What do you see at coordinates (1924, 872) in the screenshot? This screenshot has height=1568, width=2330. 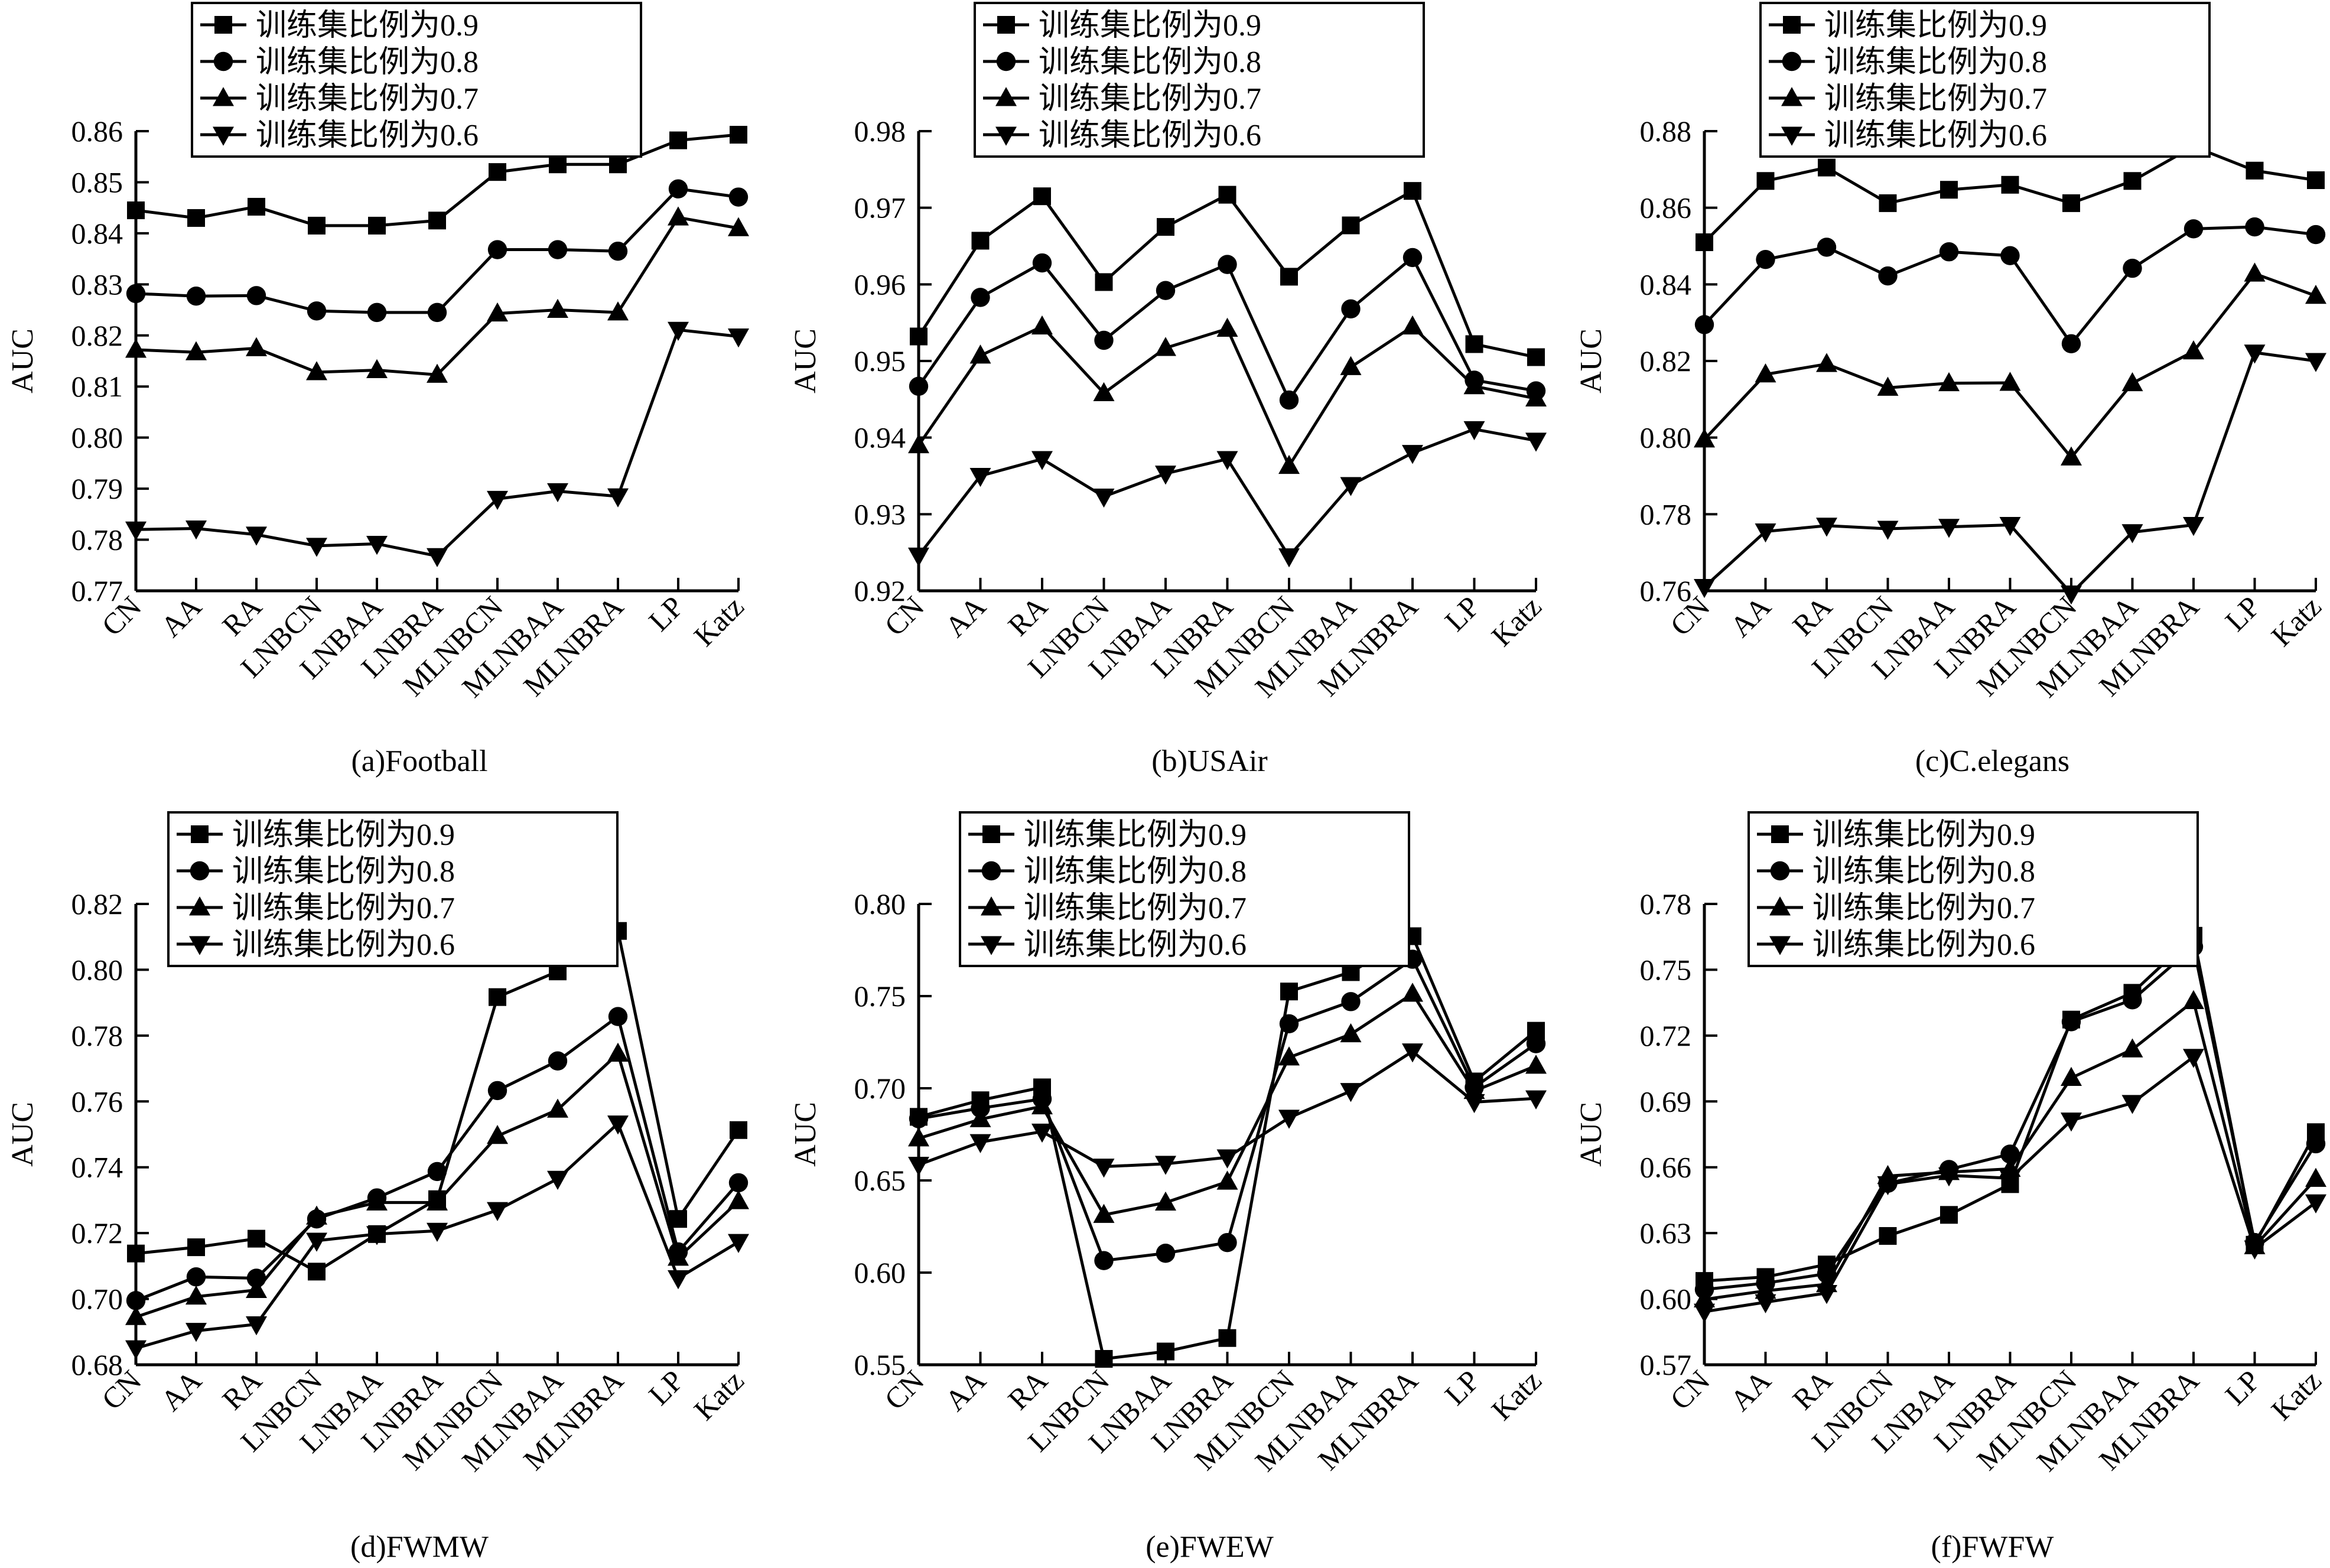 I see `legend-label: 训练集比例为0.8` at bounding box center [1924, 872].